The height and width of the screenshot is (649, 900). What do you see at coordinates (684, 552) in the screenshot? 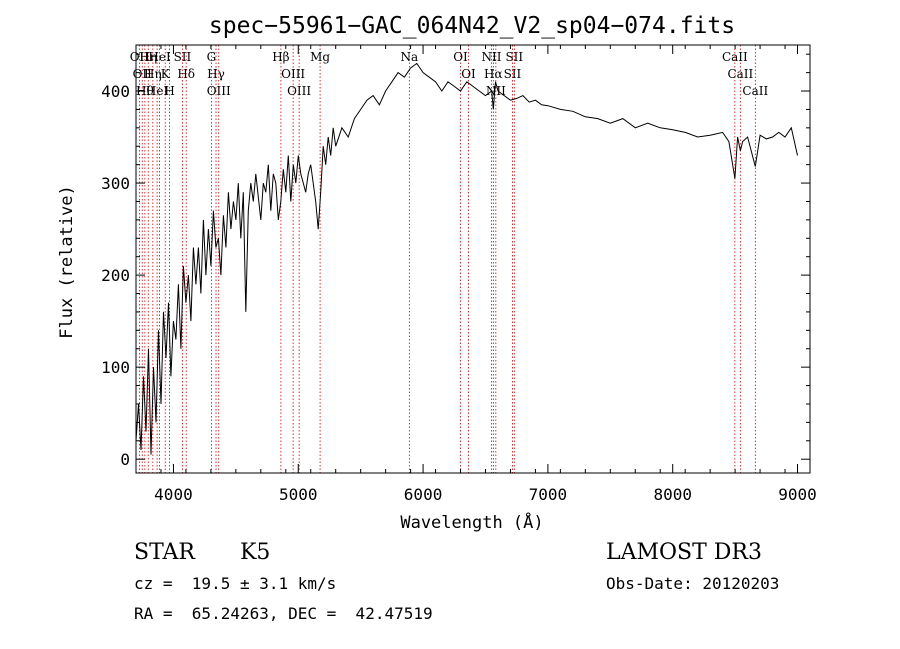
I see `survey-label: LAMOST DR3` at bounding box center [684, 552].